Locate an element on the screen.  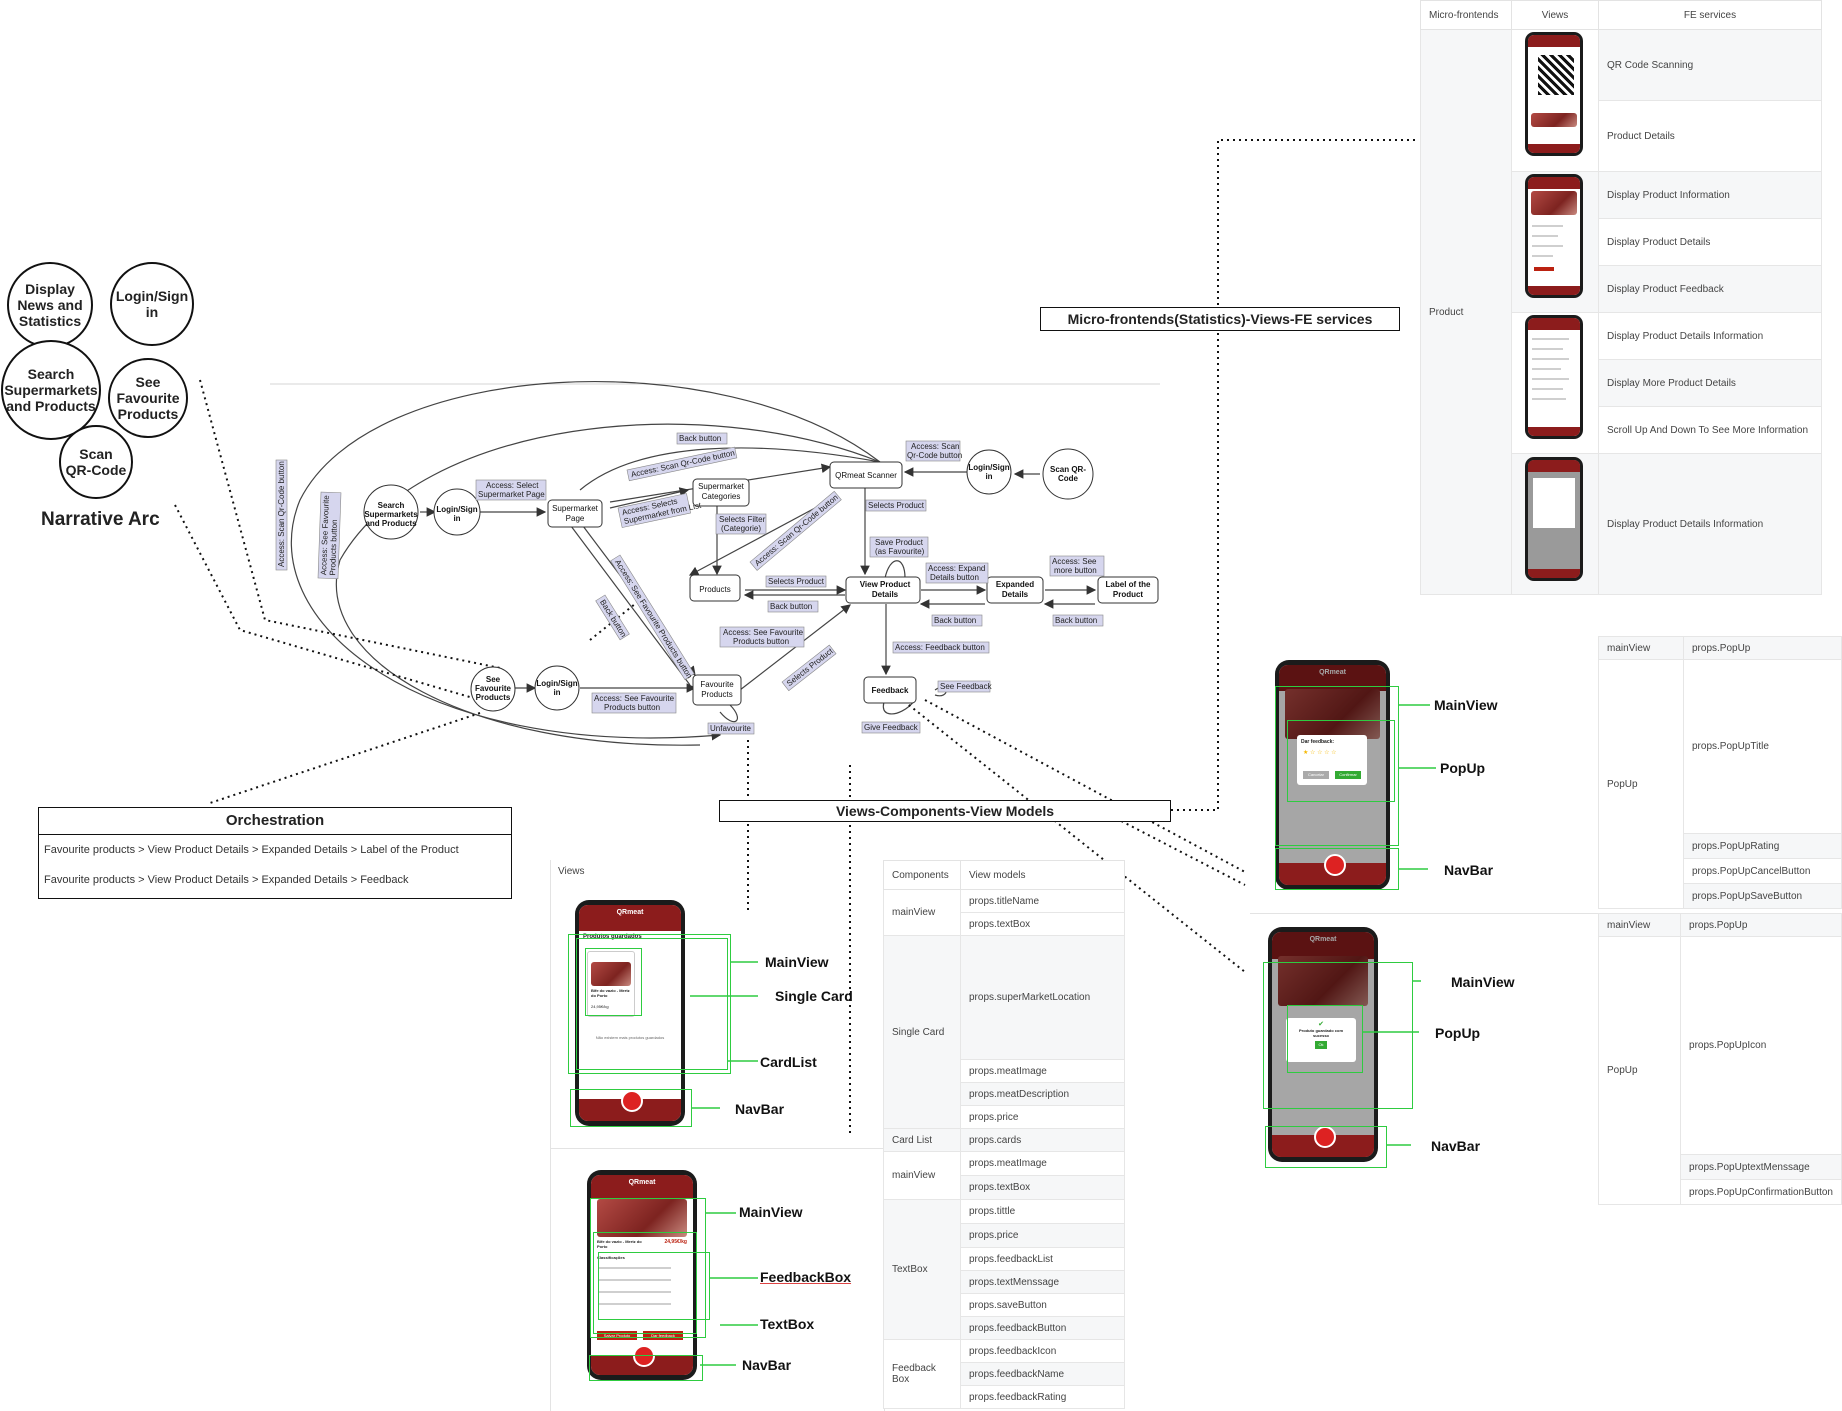
popup2-main: mainView is located at coordinates (1639, 925).